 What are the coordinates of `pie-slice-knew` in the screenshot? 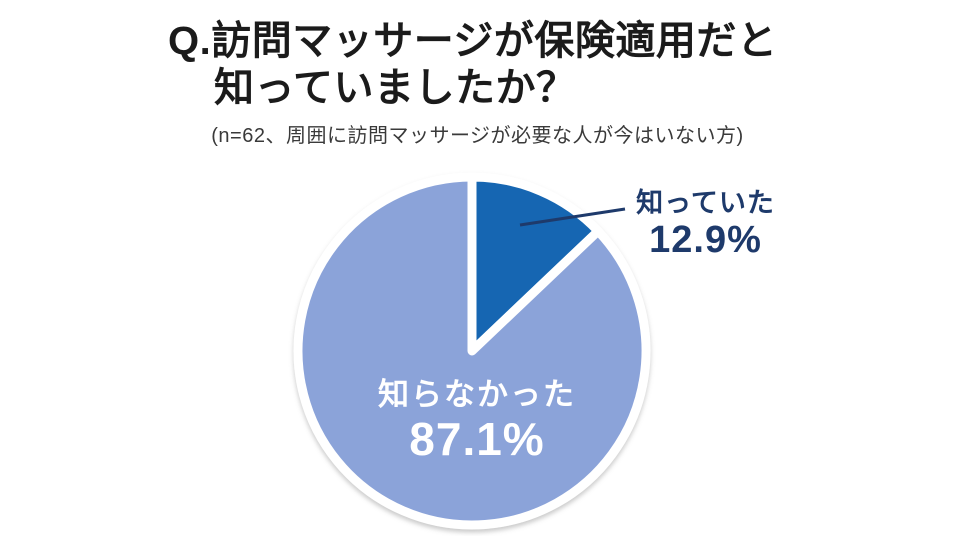 It's located at (535, 264).